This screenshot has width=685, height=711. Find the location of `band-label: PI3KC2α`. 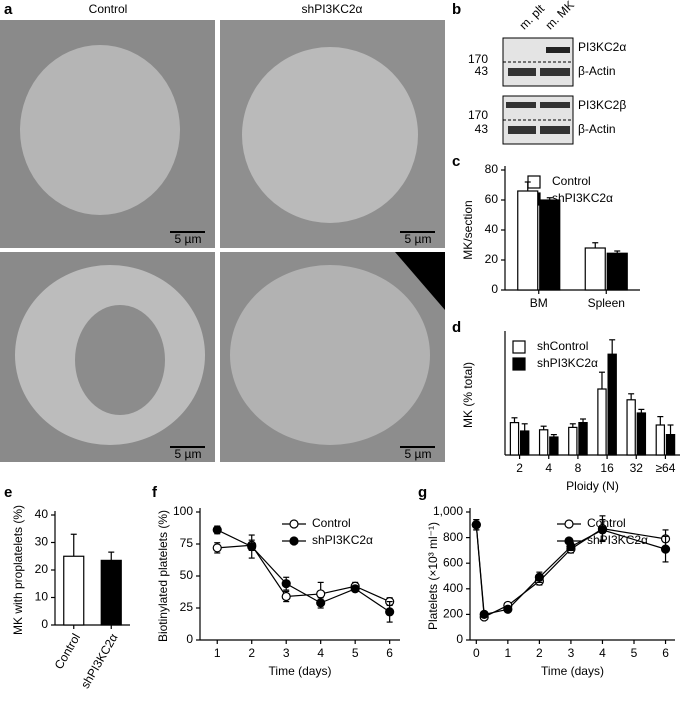

band-label: PI3KC2α is located at coordinates (602, 47).